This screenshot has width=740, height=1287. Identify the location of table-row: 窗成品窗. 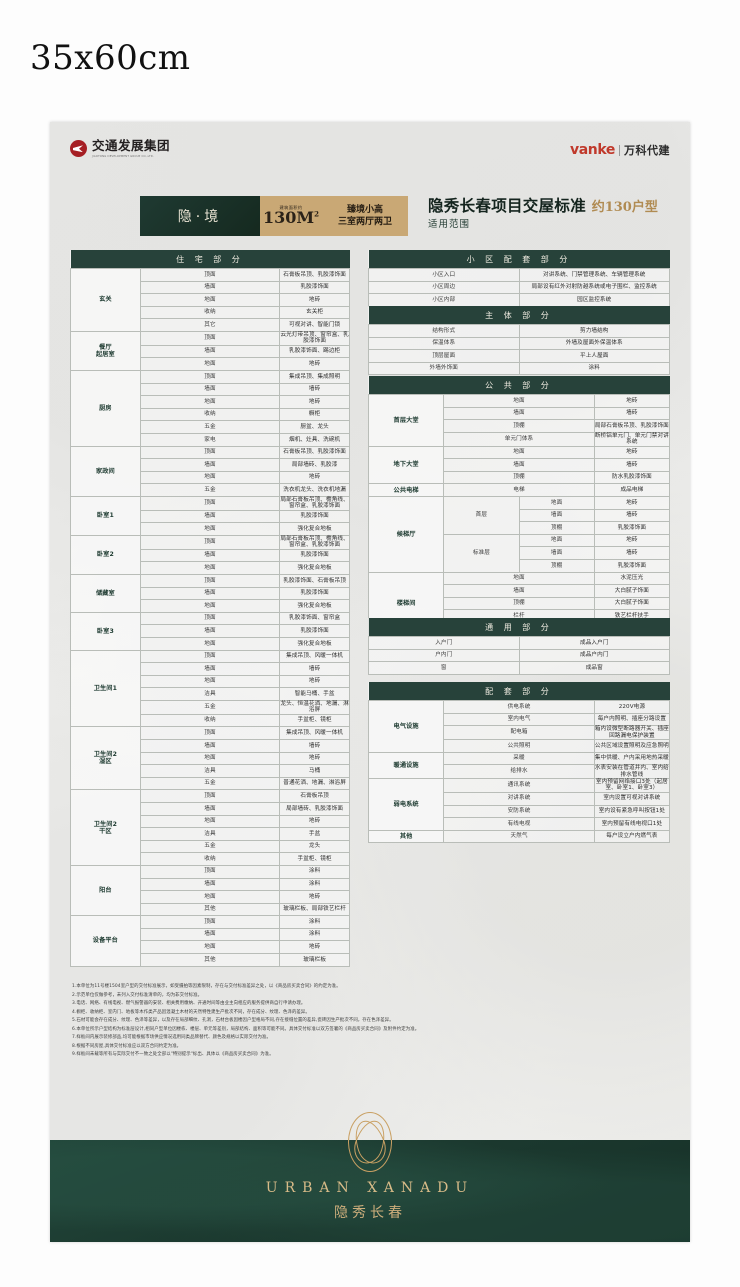
(519, 668).